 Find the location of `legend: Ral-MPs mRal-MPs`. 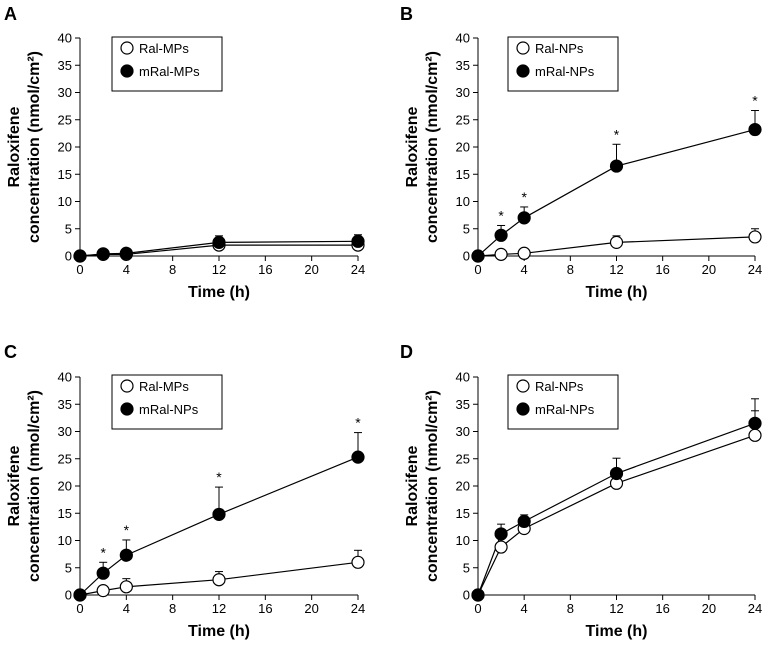

legend: Ral-MPs mRal-MPs is located at coordinates (167, 64).